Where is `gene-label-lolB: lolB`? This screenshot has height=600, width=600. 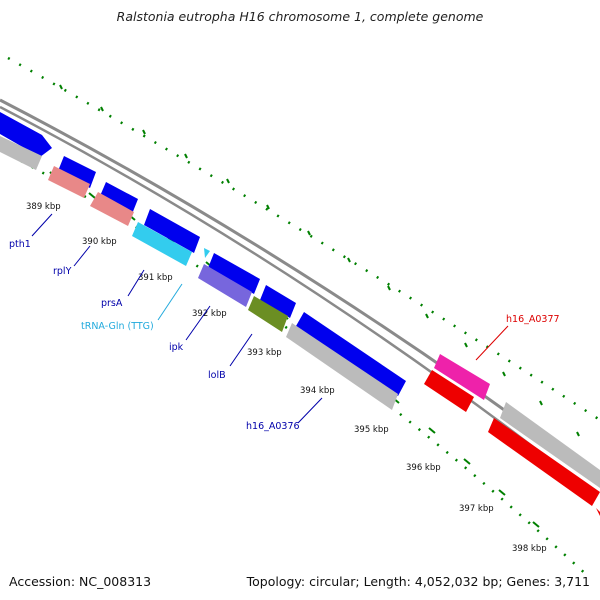 gene-label-lolB: lolB is located at coordinates (217, 375).